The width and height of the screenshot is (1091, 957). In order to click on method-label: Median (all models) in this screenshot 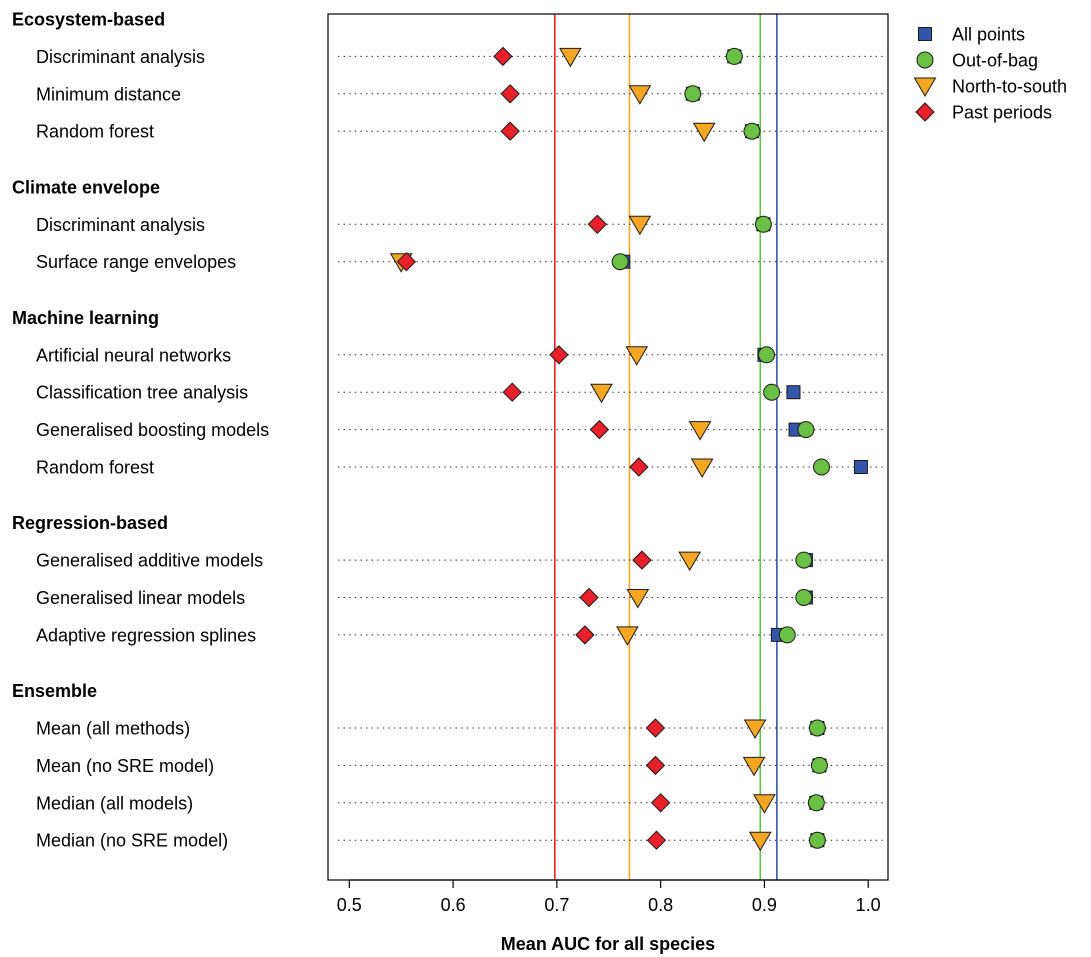, I will do `click(114, 803)`.